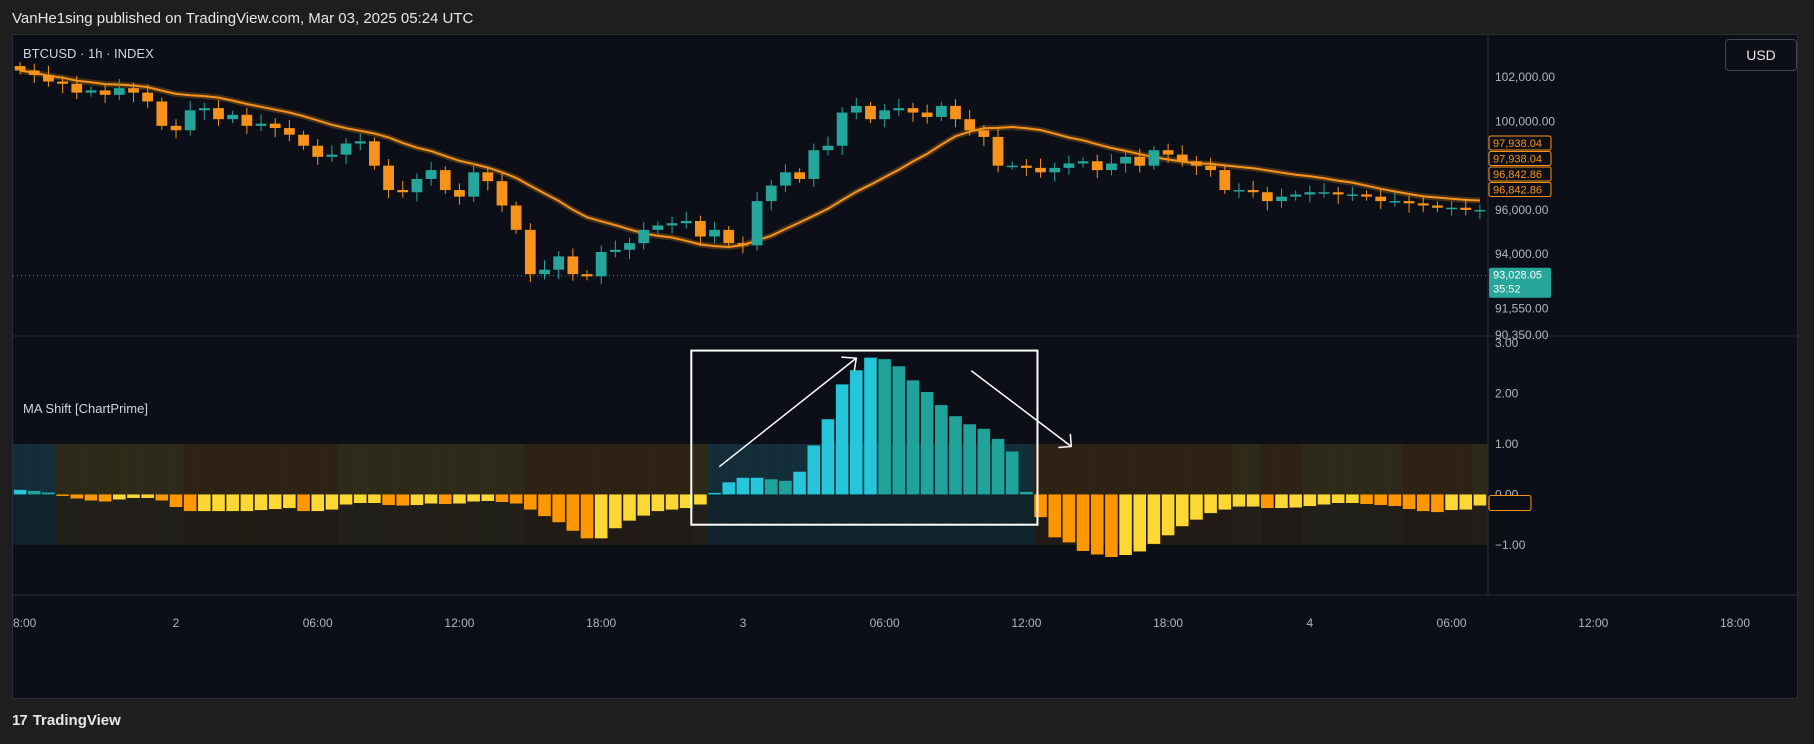  Describe the element at coordinates (76, 720) in the screenshot. I see `brand-name: TradingView` at that location.